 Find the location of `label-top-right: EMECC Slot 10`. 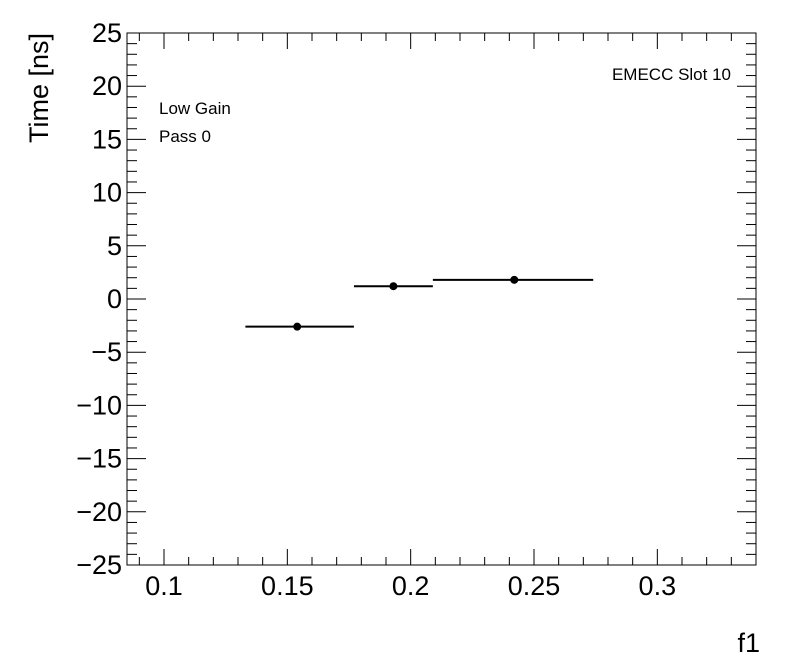

label-top-right: EMECC Slot 10 is located at coordinates (671, 74).